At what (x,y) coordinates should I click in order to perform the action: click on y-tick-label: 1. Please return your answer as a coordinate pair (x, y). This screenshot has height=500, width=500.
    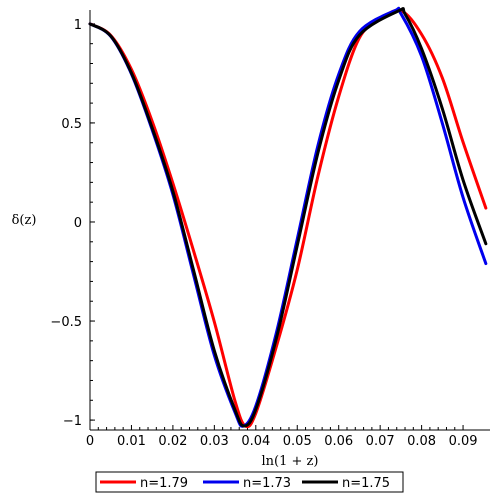
    Looking at the image, I should click on (78, 25).